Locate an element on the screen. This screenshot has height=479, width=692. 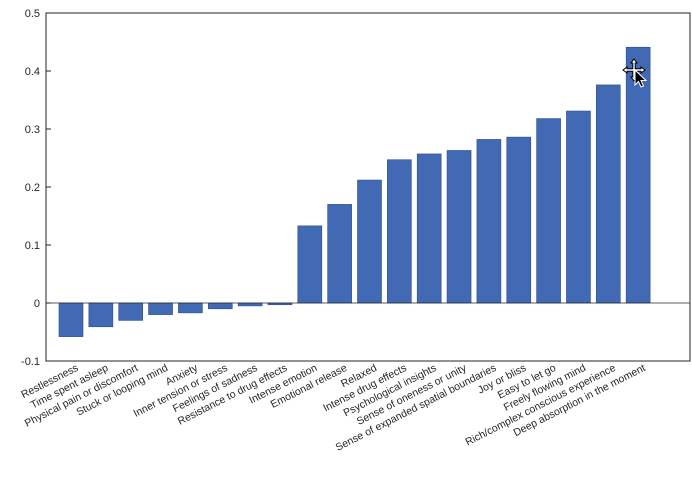
y-axis: -0.1 0 0.1 0.2 0.3 0.4 0.5 is located at coordinates (36, 188).